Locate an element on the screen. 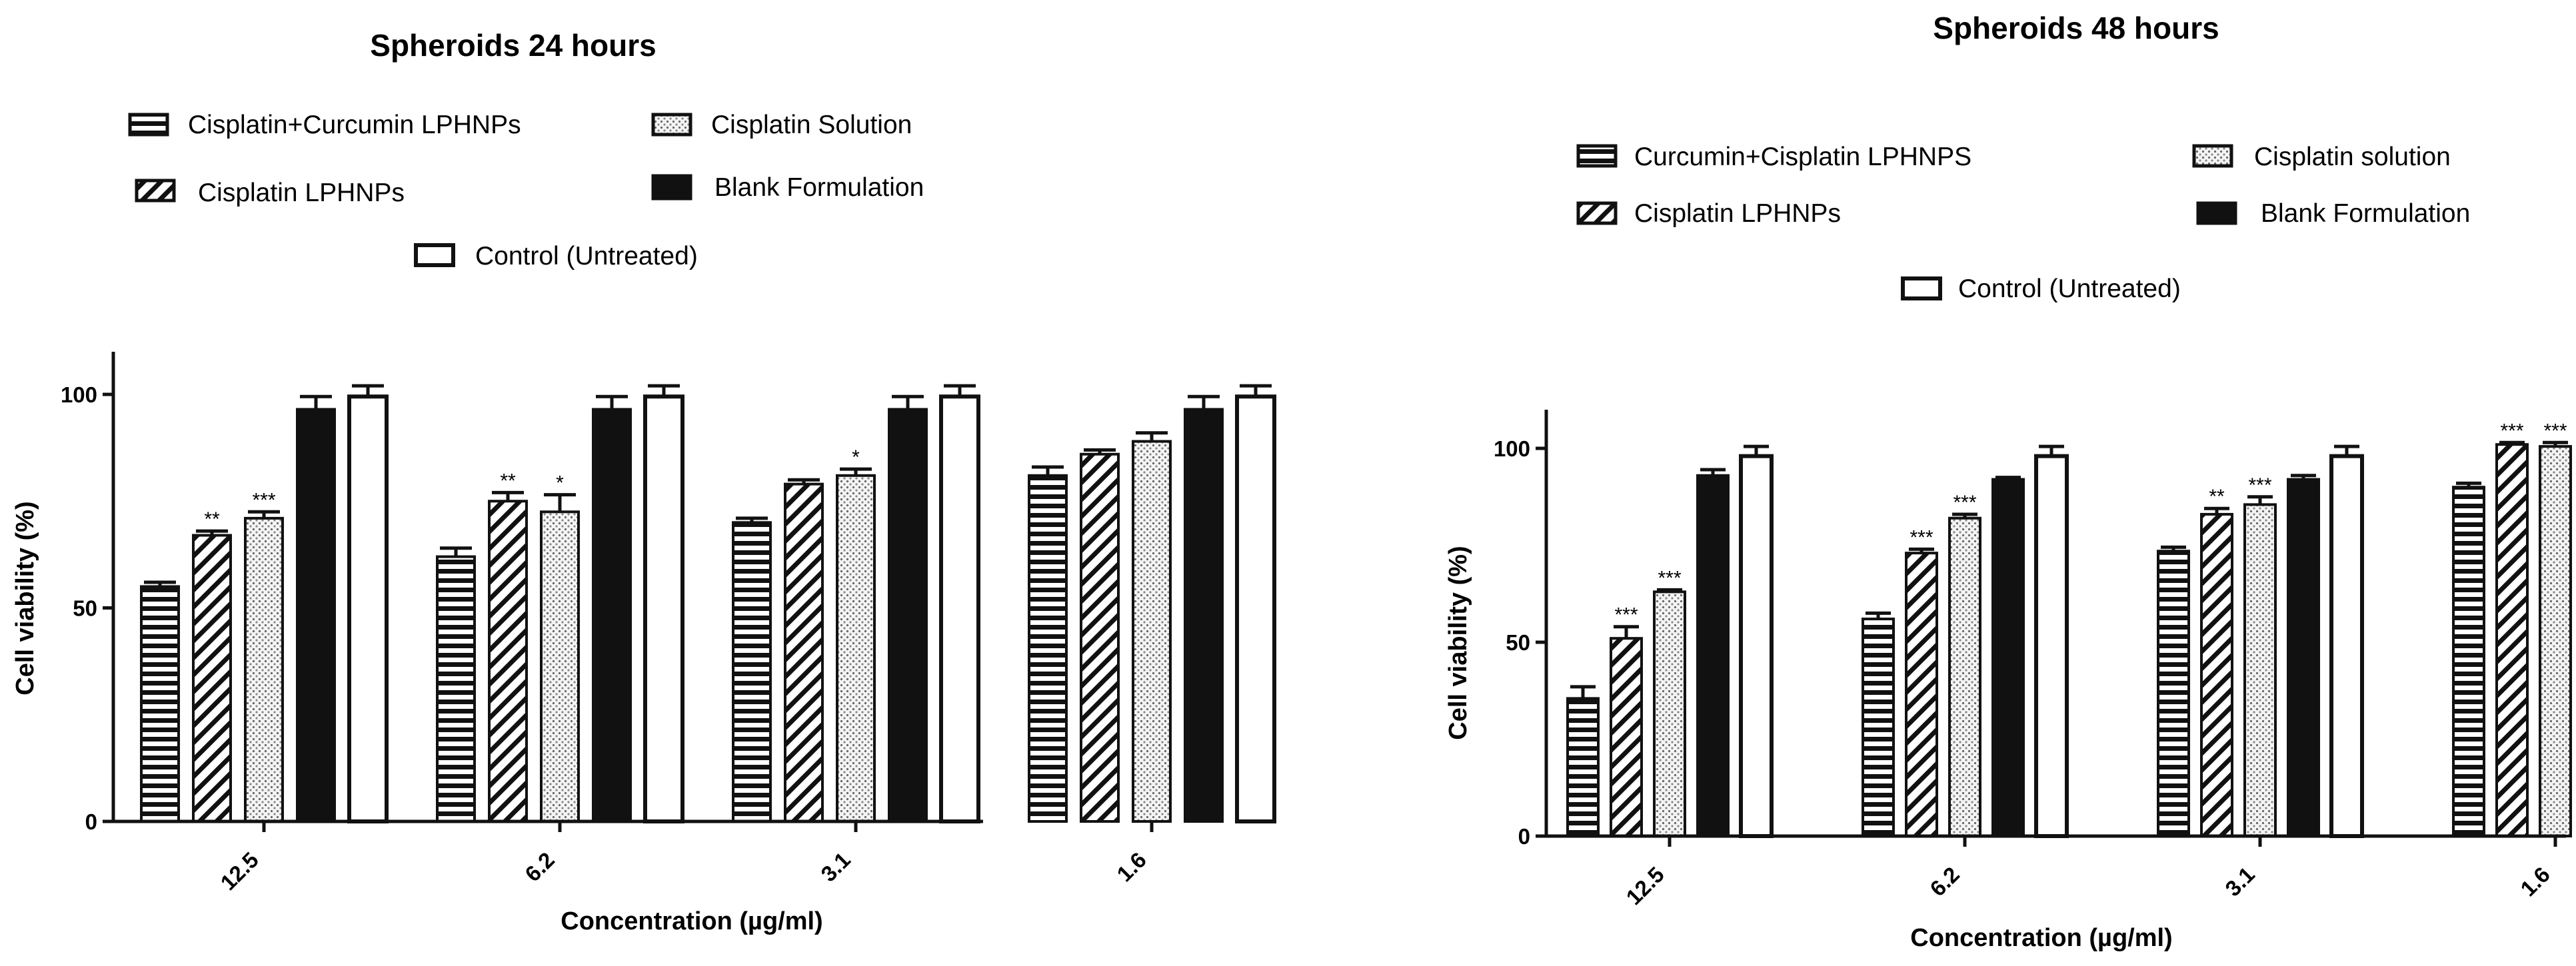  chart-24h-x-tick-label: 3.1 is located at coordinates (835, 867).